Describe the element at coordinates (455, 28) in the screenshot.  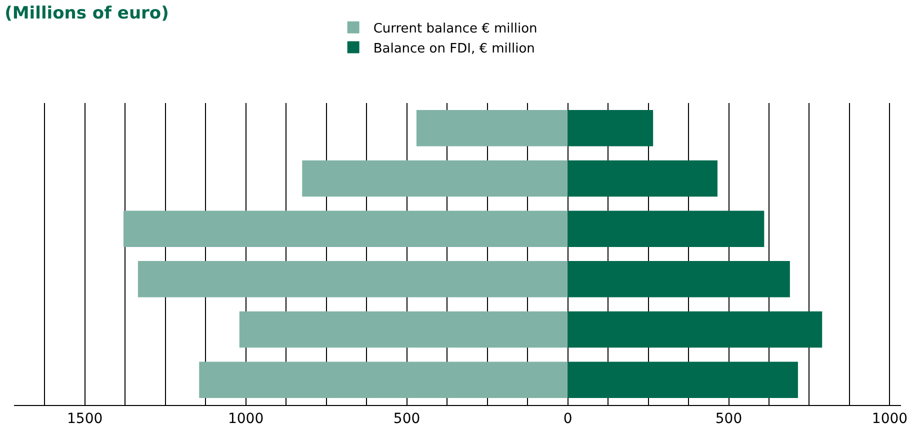
I see `legend-label: Current balance € million` at that location.